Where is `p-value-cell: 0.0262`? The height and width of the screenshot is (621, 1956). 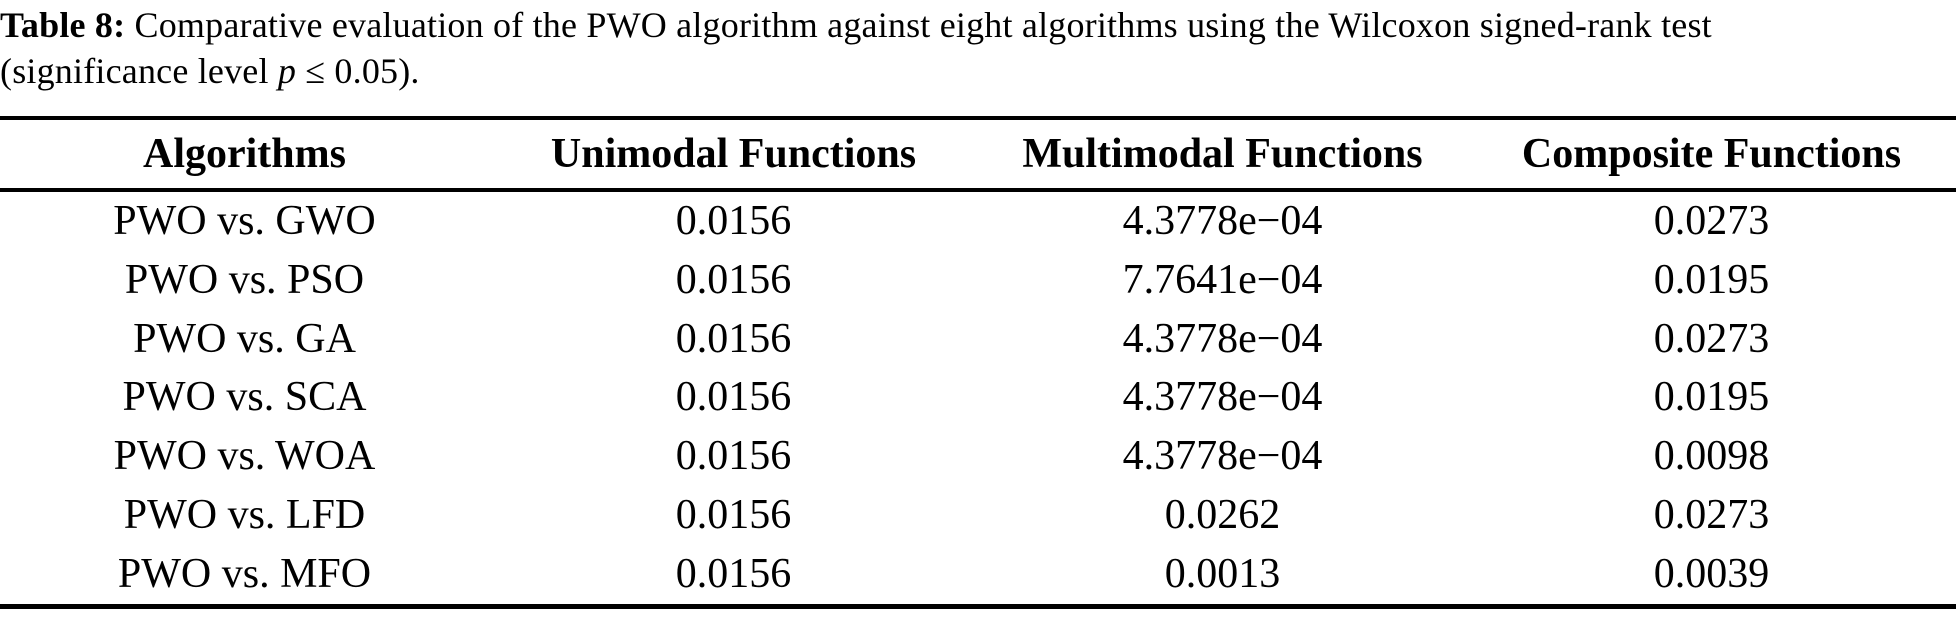 p-value-cell: 0.0262 is located at coordinates (1222, 515).